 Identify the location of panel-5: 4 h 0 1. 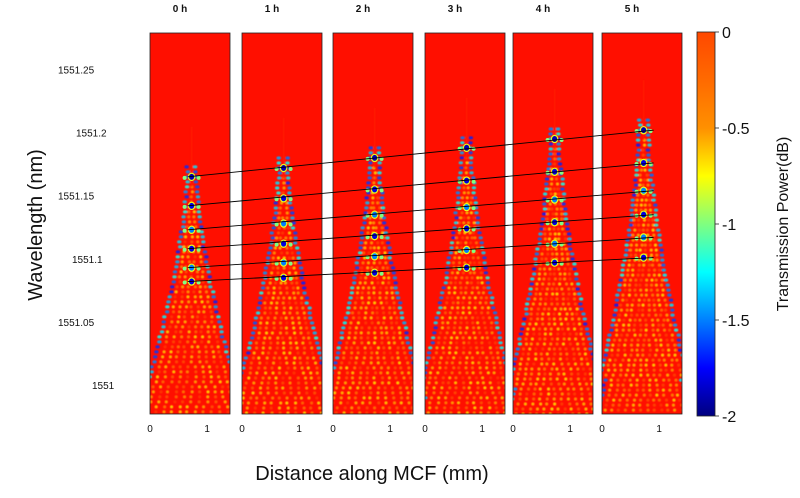
(552, 219).